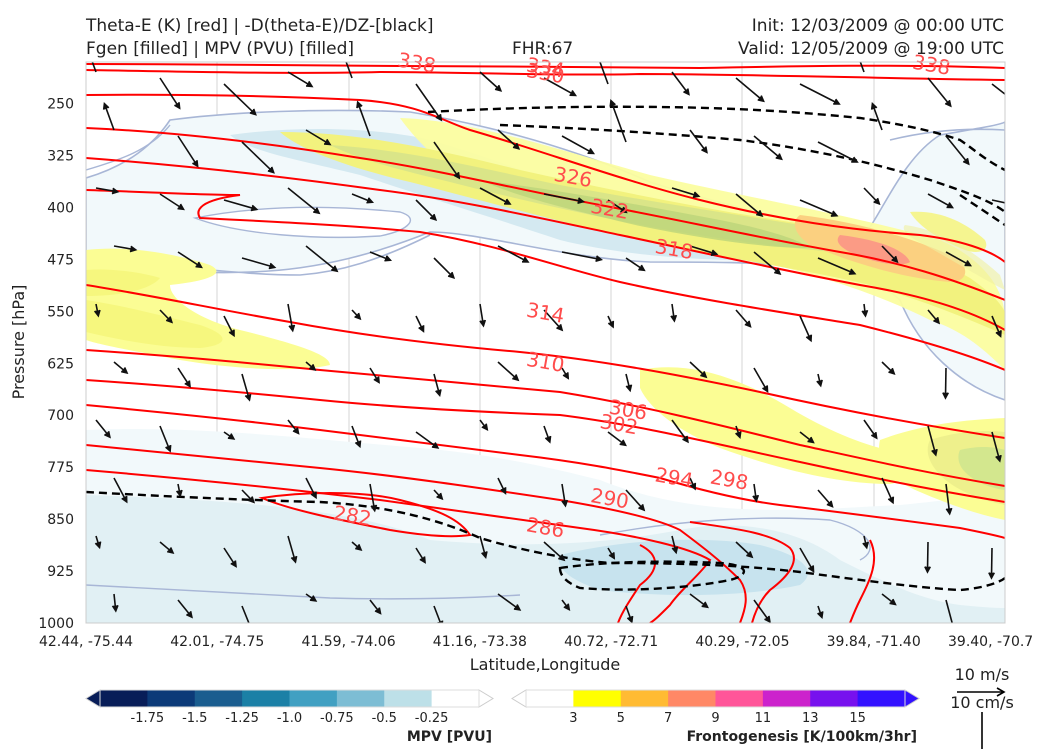  I want to click on colorbar-tick-label: -0.5, so click(384, 718).